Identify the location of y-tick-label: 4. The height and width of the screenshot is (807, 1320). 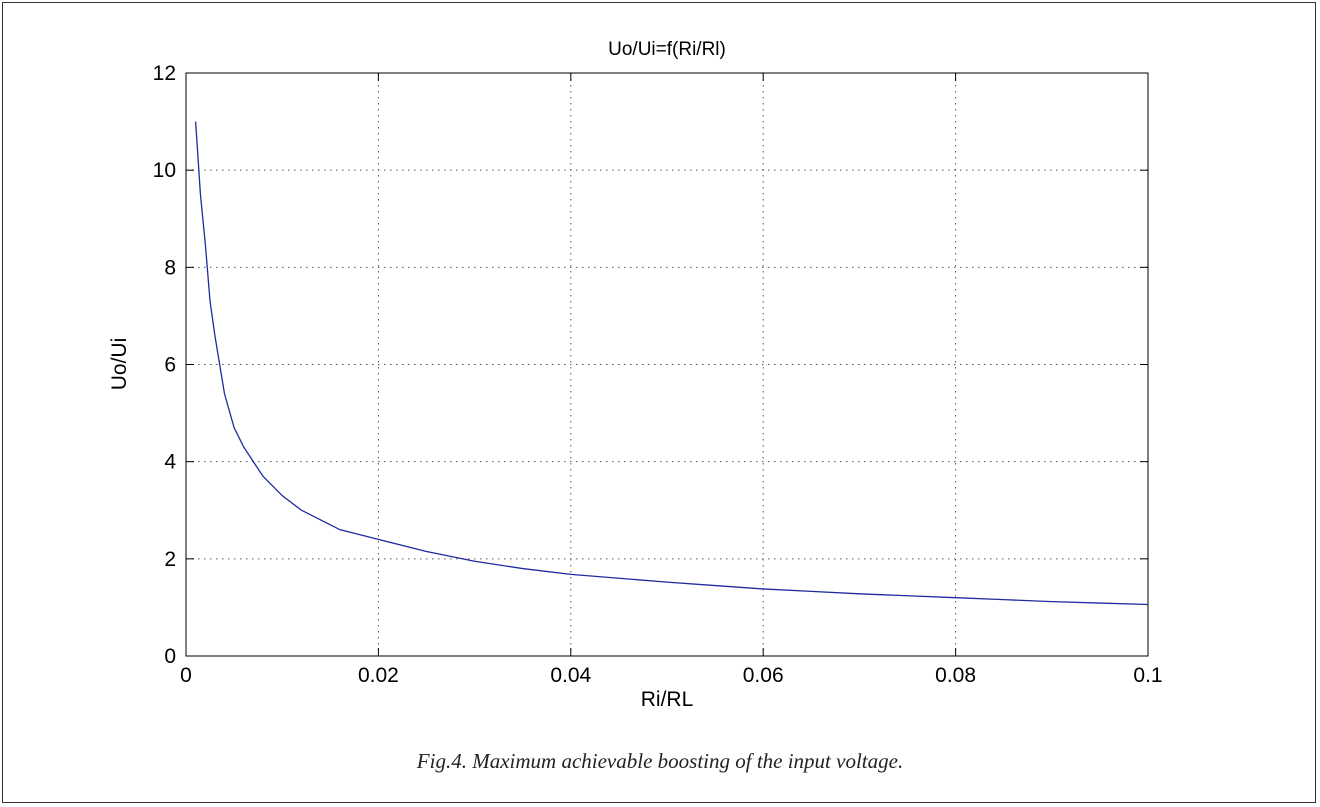
(170, 462).